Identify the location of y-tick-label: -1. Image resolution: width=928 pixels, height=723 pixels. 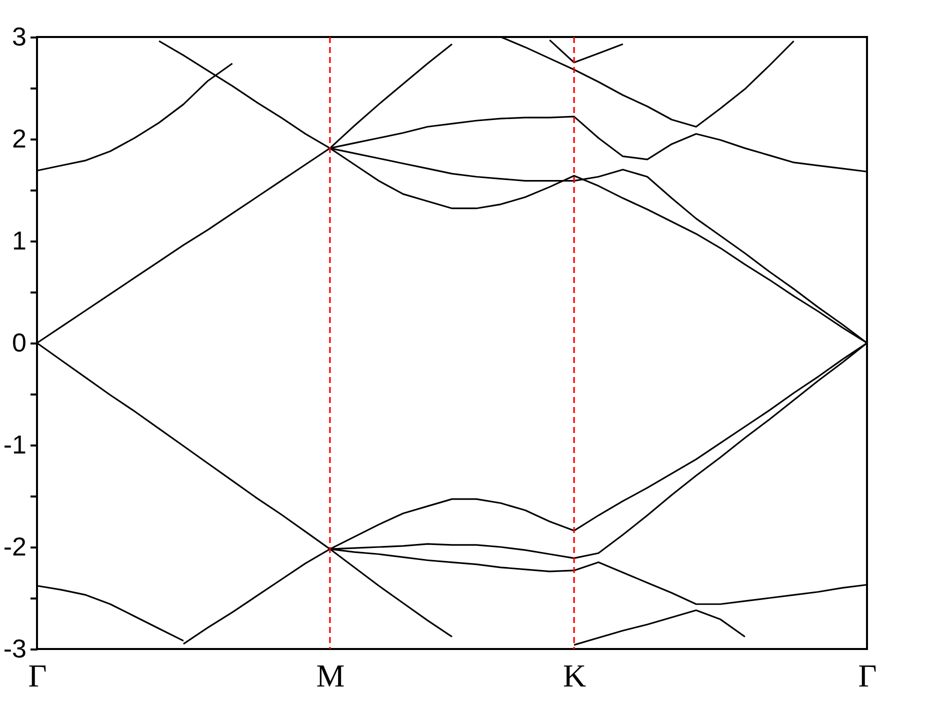
(14, 445).